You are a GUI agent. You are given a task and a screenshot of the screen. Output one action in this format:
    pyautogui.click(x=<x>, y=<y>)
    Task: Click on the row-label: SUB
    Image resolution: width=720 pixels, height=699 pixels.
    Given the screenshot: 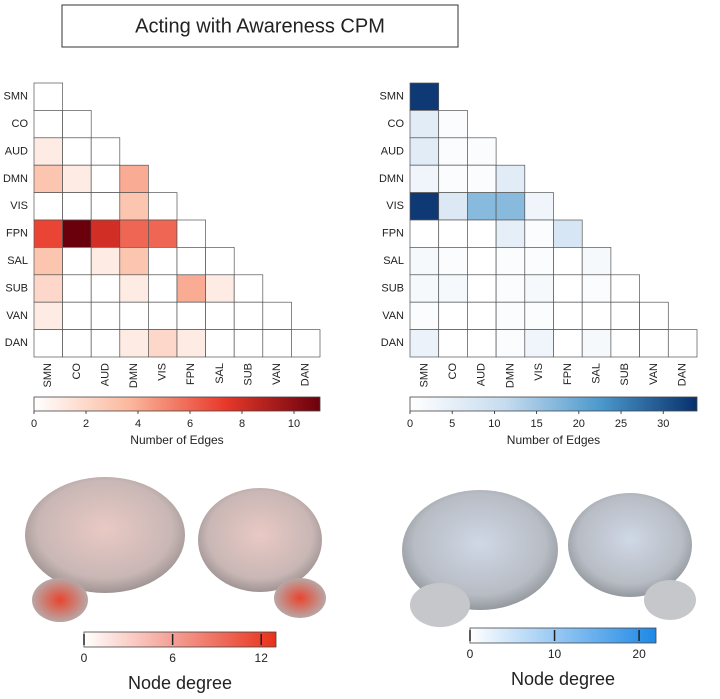 What is the action you would take?
    pyautogui.click(x=16, y=288)
    